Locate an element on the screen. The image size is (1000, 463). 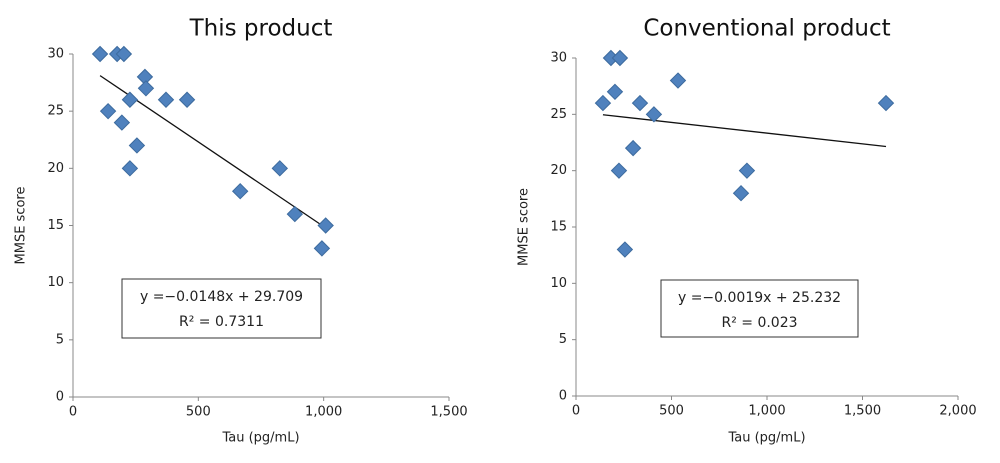
x-tick-label: 2,000 is located at coordinates (957, 411).